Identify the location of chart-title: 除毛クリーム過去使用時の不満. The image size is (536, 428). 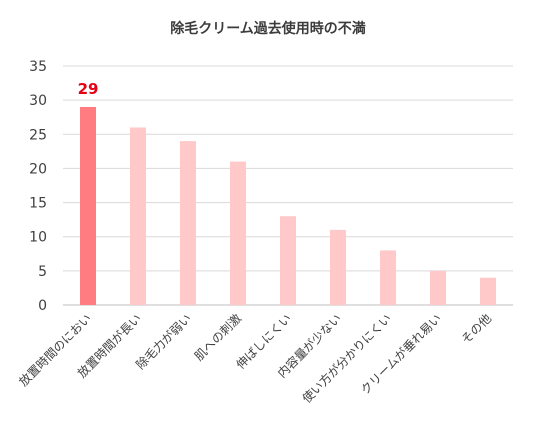
(268, 28).